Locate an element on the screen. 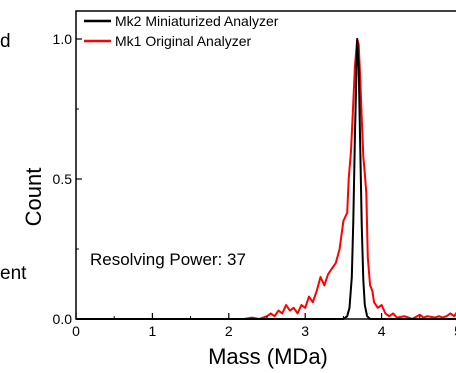  x-tick-label: 1 is located at coordinates (153, 331).